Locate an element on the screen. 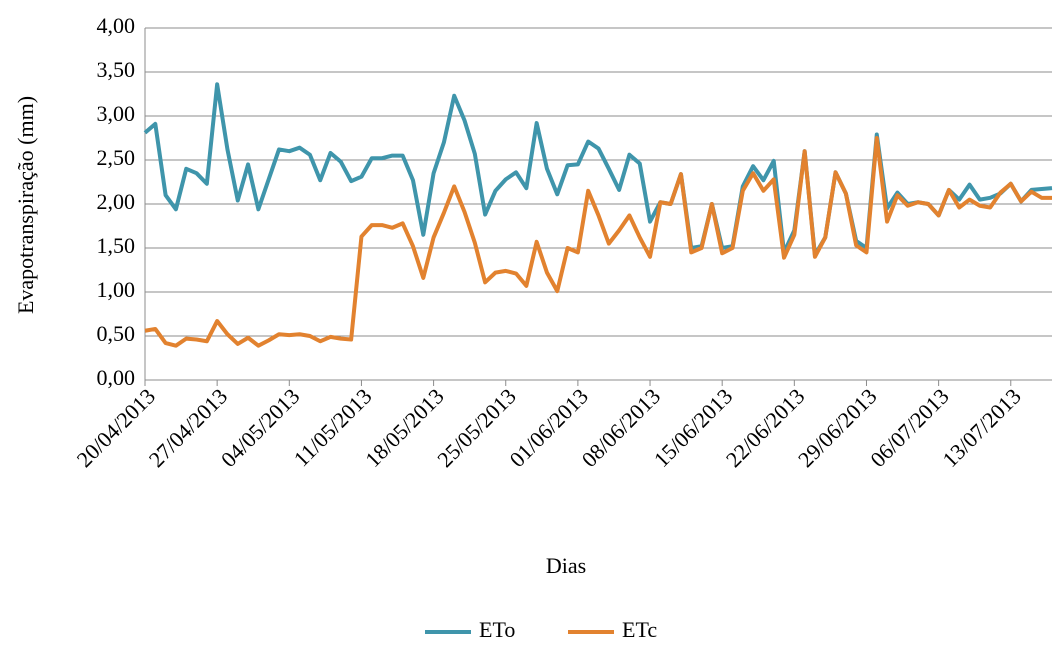 This screenshot has width=1054, height=646. y-tick-label: 2,00 is located at coordinates (116, 201).